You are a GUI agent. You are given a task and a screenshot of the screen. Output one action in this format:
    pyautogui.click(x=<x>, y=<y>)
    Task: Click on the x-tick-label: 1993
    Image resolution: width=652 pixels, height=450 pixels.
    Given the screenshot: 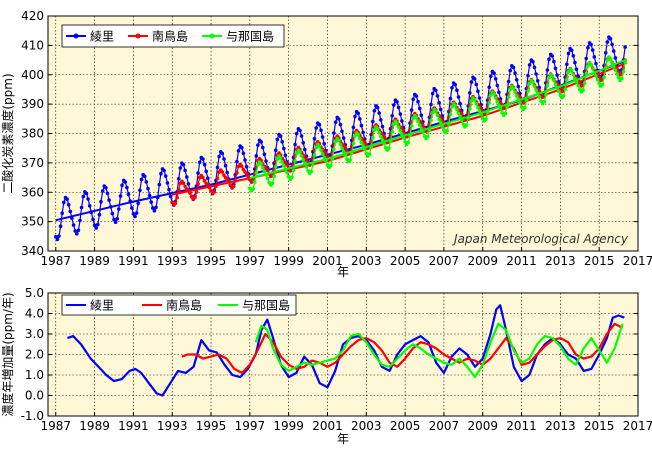 What is the action you would take?
    pyautogui.click(x=172, y=261)
    